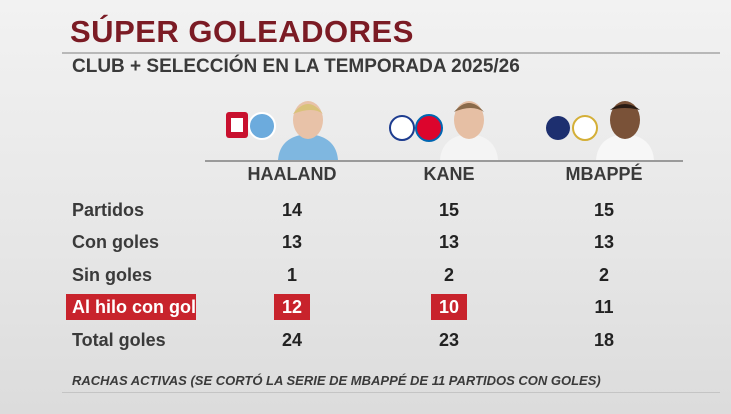 This screenshot has height=414, width=731. I want to click on cell: 1, so click(291, 275).